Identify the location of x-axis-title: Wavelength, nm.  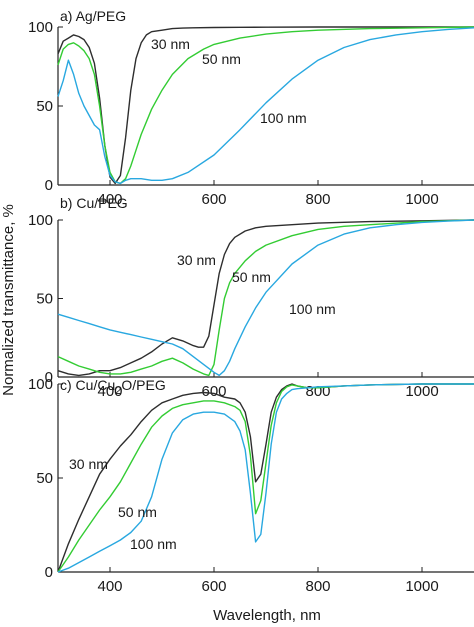
(267, 615).